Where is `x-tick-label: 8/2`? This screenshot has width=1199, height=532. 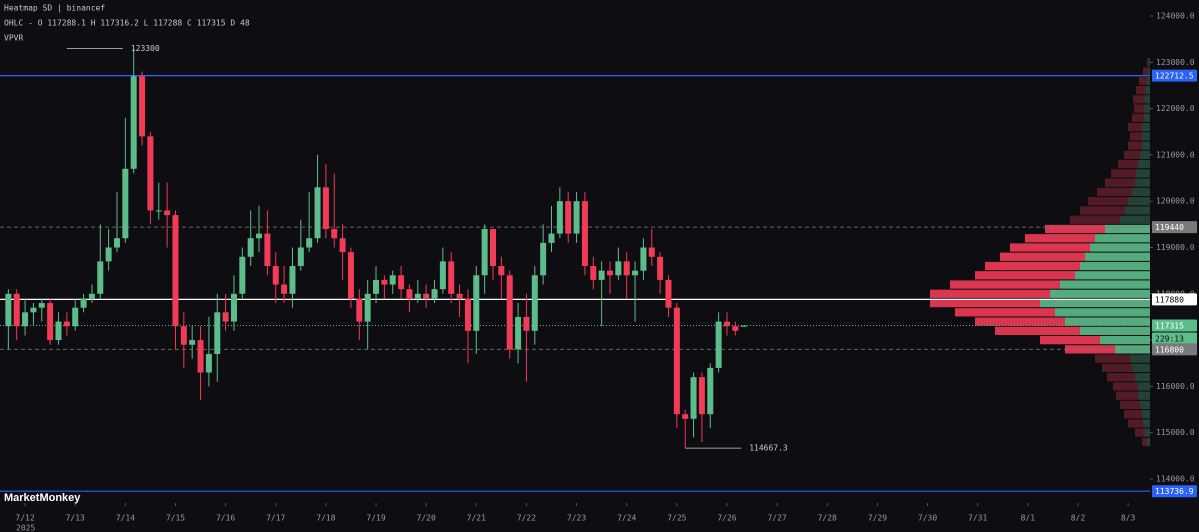 x-tick-label: 8/2 is located at coordinates (1078, 518).